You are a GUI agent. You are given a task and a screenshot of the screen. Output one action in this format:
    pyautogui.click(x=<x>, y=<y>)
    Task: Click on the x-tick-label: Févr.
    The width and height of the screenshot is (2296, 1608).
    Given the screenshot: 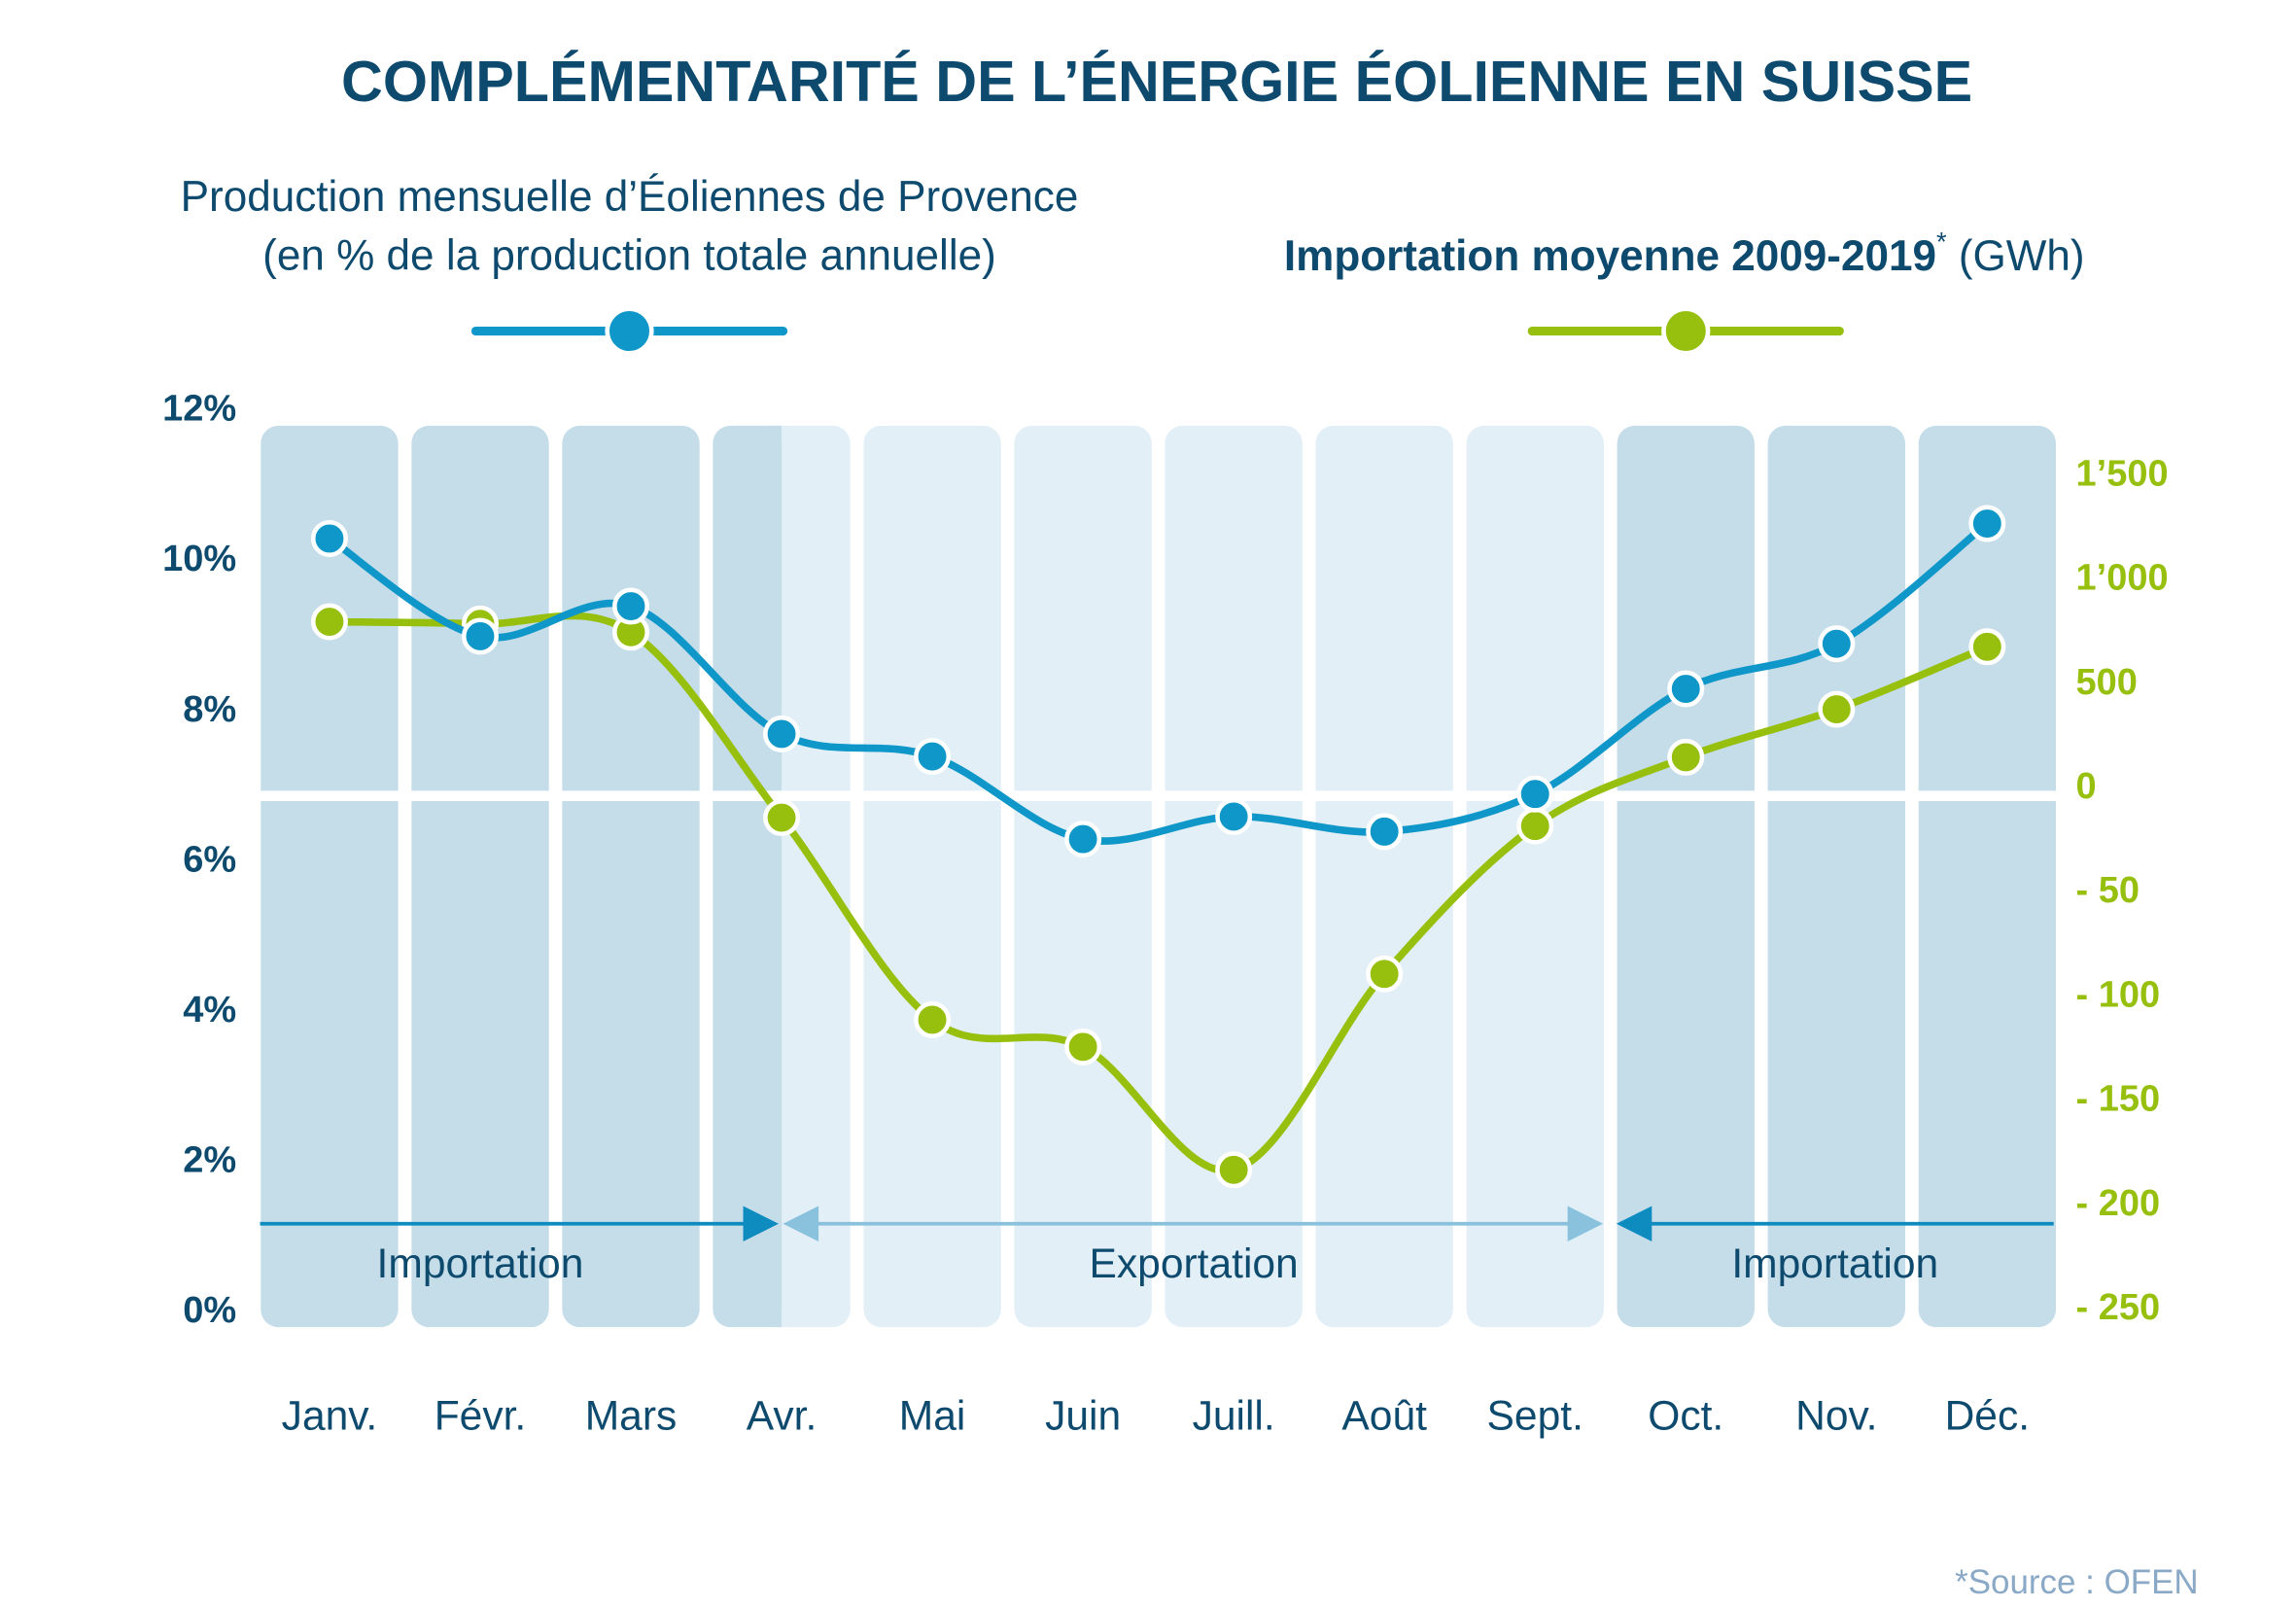 What is the action you would take?
    pyautogui.click(x=481, y=1416)
    